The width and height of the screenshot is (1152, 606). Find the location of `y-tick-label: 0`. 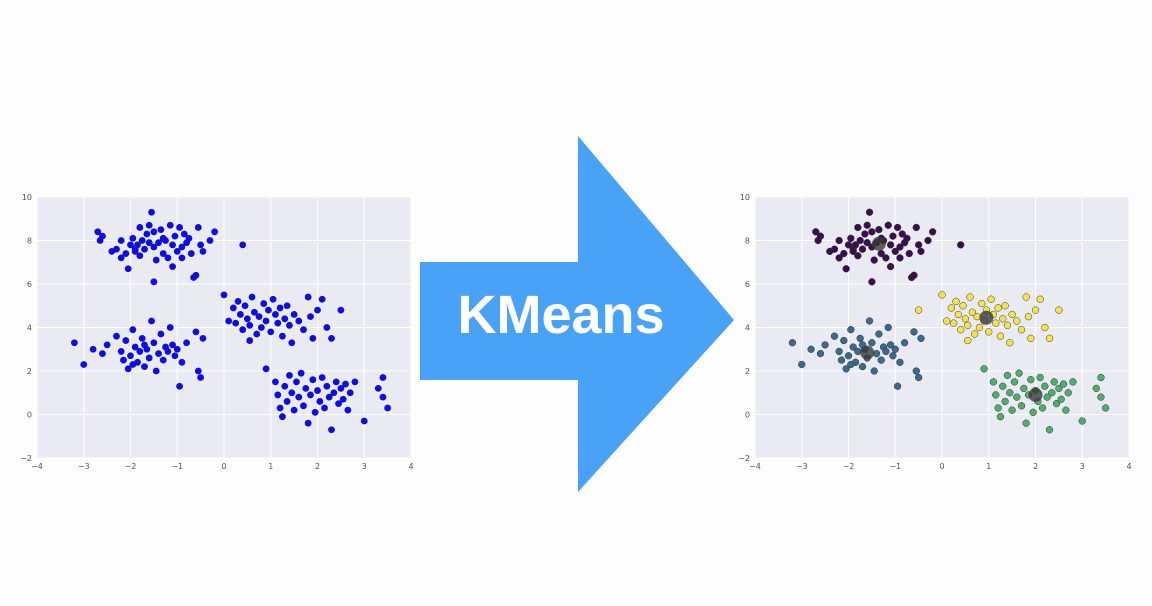

y-tick-label: 0 is located at coordinates (29, 415).